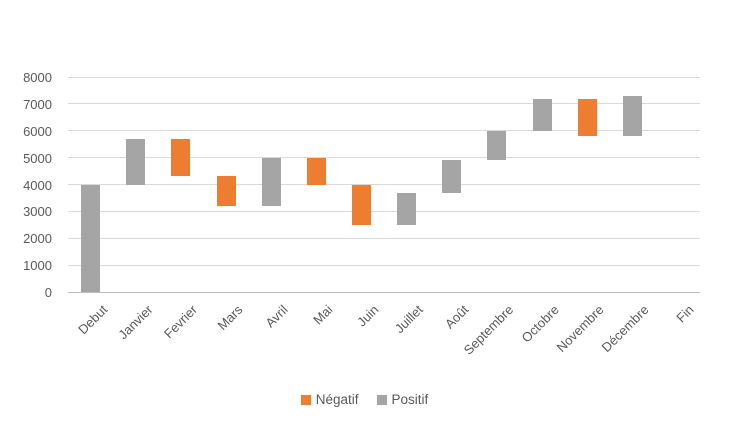 The image size is (729, 440). What do you see at coordinates (37, 266) in the screenshot?
I see `y-axis-tick-label: 1000` at bounding box center [37, 266].